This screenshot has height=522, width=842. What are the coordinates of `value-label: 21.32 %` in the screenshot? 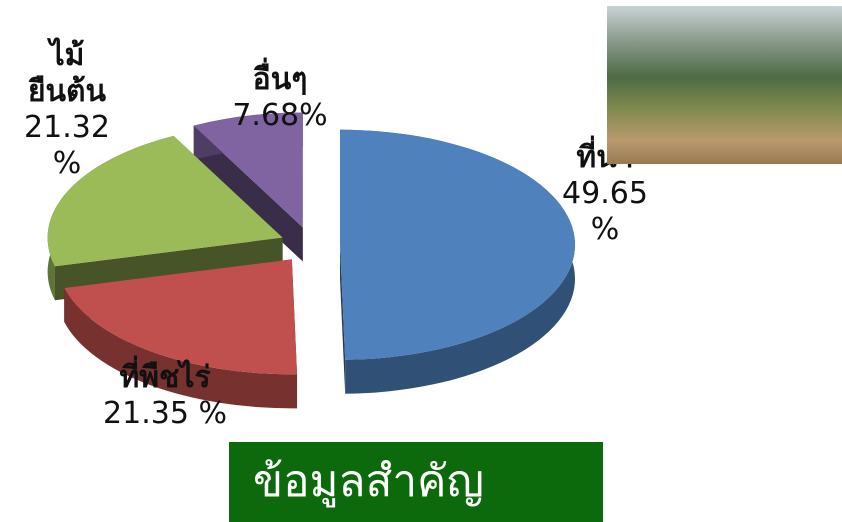 It's located at (67, 145).